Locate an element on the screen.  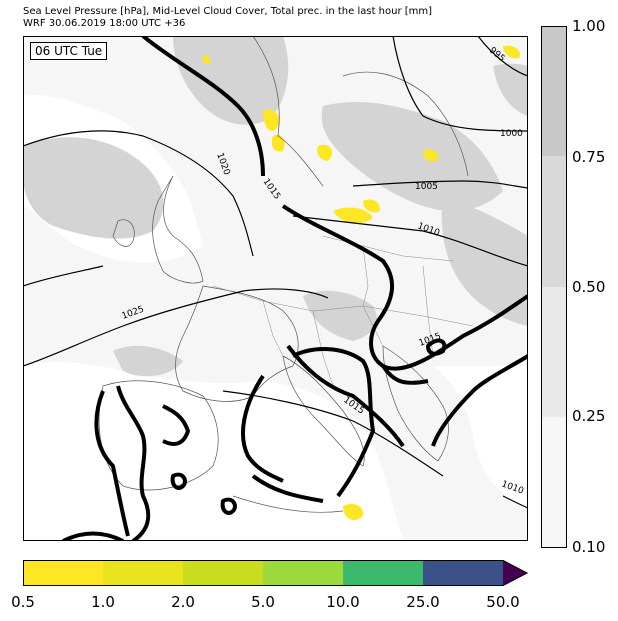
precip-extend-arrow is located at coordinates (515, 573).